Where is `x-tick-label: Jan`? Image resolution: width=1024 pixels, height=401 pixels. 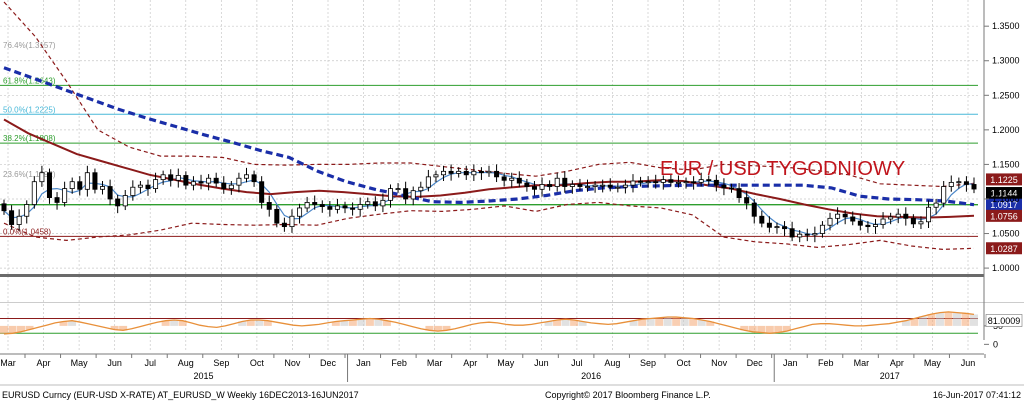 x-tick-label: Jan is located at coordinates (363, 363).